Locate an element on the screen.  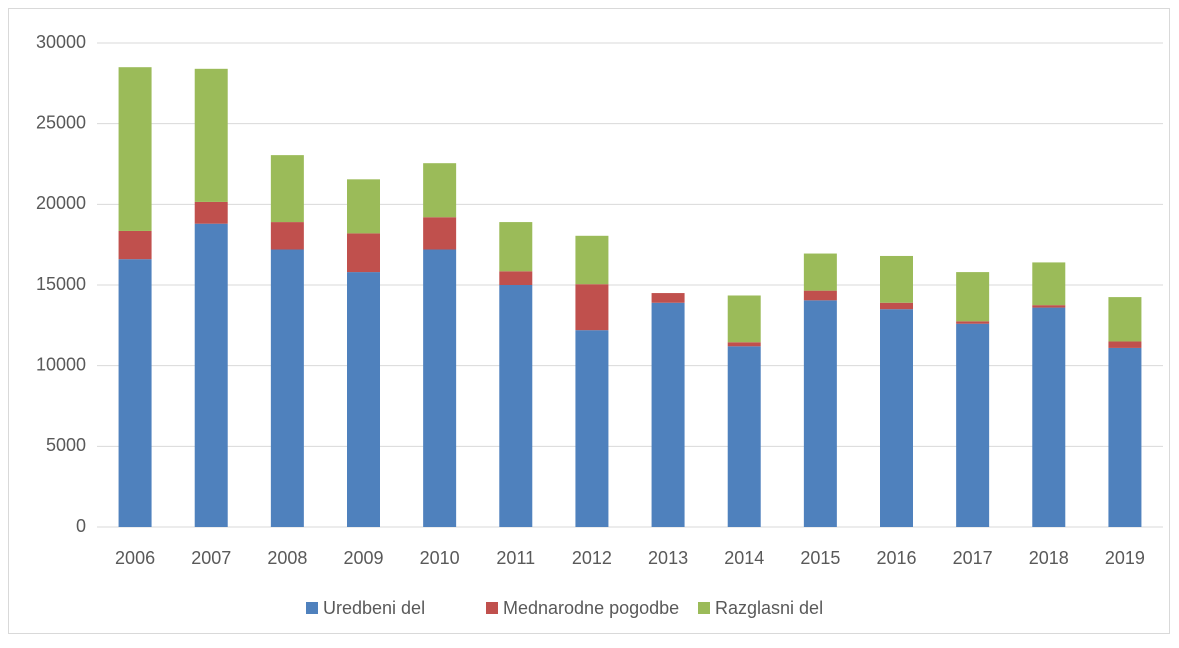
x-tick-label: 2012 is located at coordinates (592, 558).